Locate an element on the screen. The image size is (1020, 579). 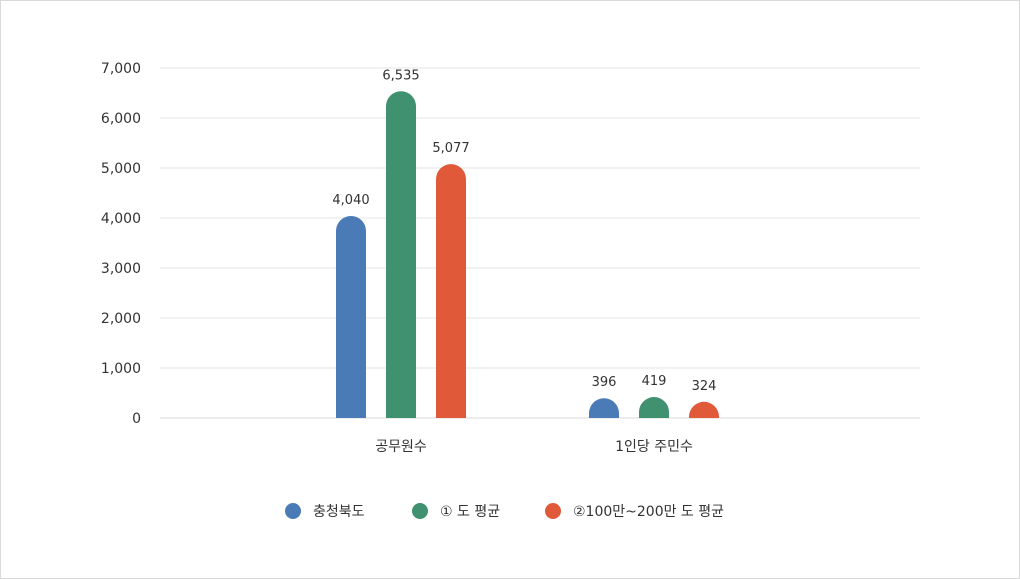
y-tick-label: 0 is located at coordinates (136, 419).